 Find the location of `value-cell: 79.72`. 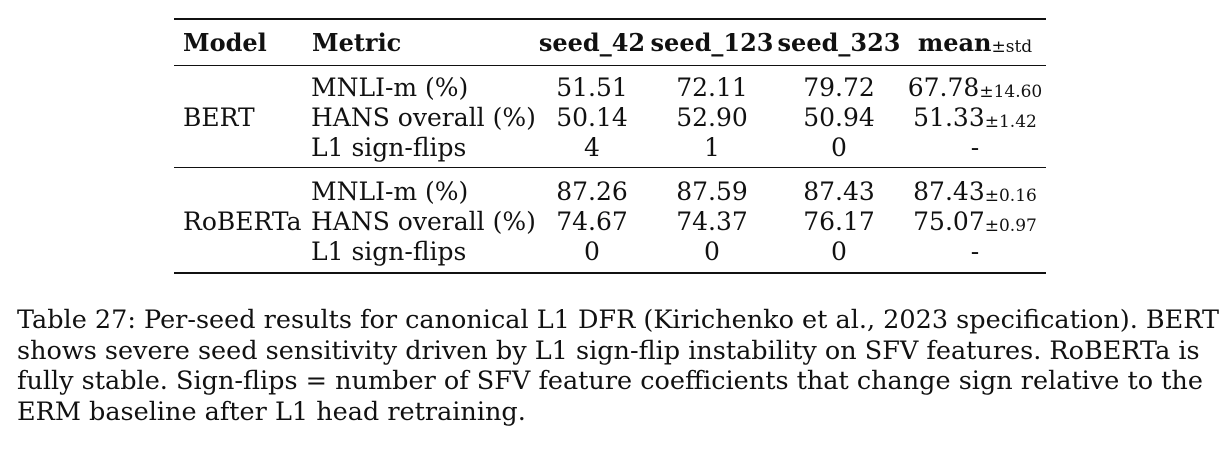

value-cell: 79.72 is located at coordinates (839, 87).